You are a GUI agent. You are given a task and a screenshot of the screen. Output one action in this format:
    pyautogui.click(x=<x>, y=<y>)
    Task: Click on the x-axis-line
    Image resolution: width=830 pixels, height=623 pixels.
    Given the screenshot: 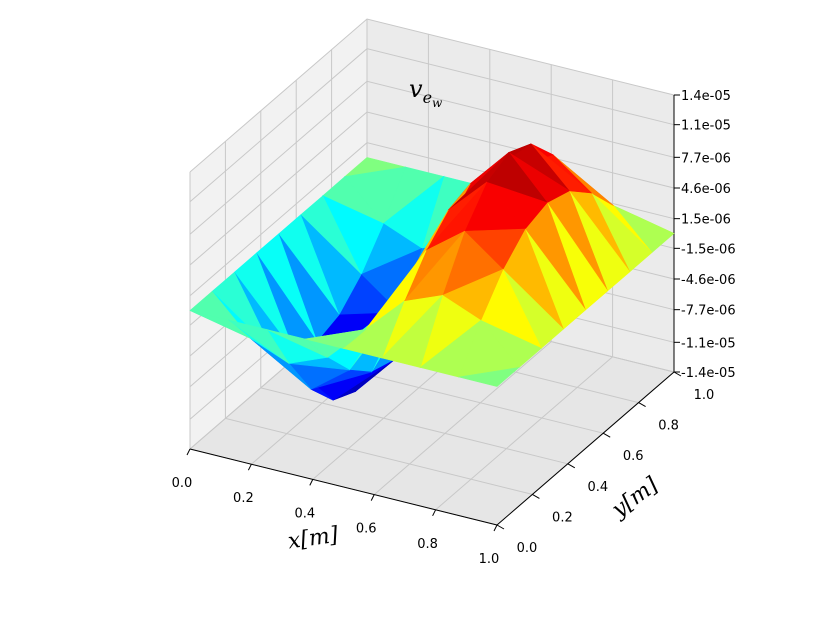 What is the action you would take?
    pyautogui.click(x=343, y=487)
    